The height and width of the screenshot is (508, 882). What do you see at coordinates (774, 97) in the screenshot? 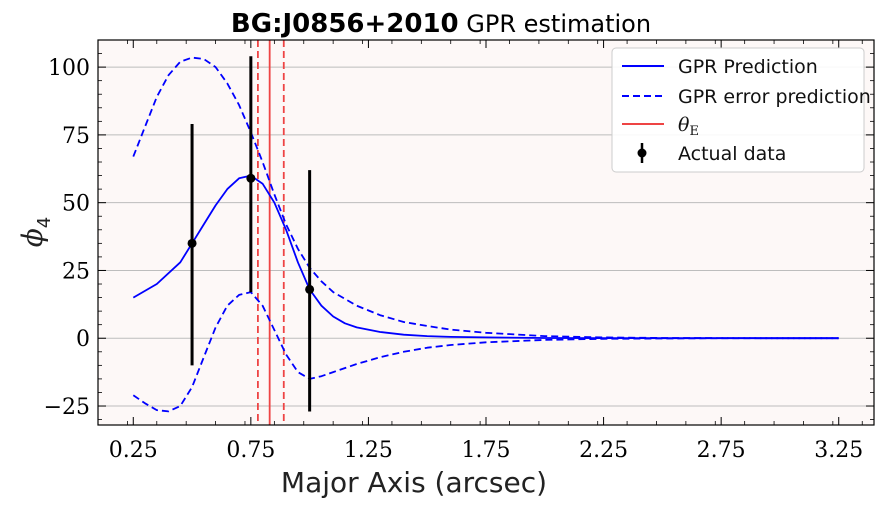
I see `legend-label-gpr-error: GPR error prediction` at bounding box center [774, 97].